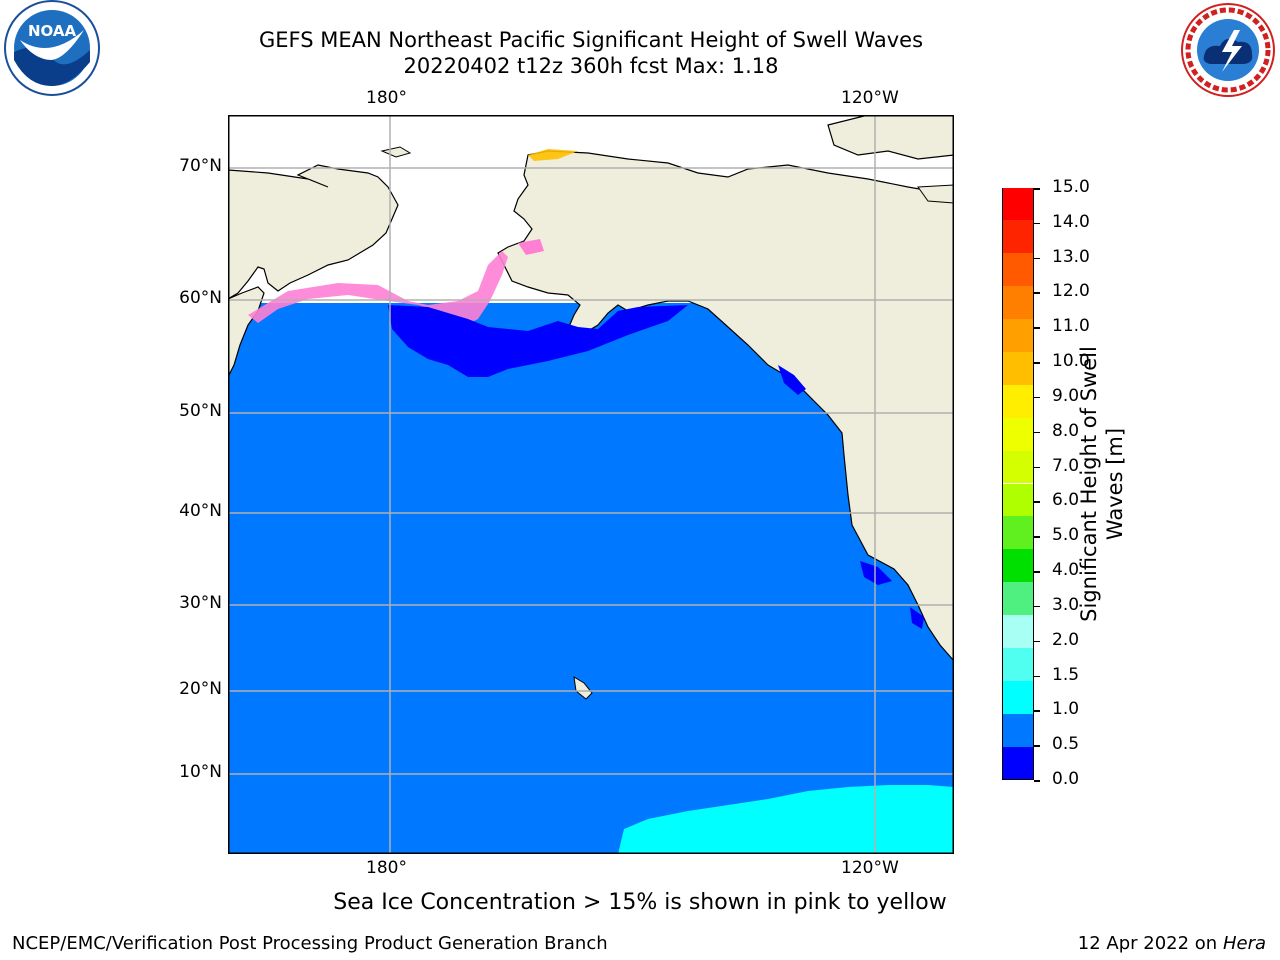 The height and width of the screenshot is (960, 1280). Describe the element at coordinates (538, 341) in the screenshot. I see `low-swell-gulf-of-alaska` at that location.